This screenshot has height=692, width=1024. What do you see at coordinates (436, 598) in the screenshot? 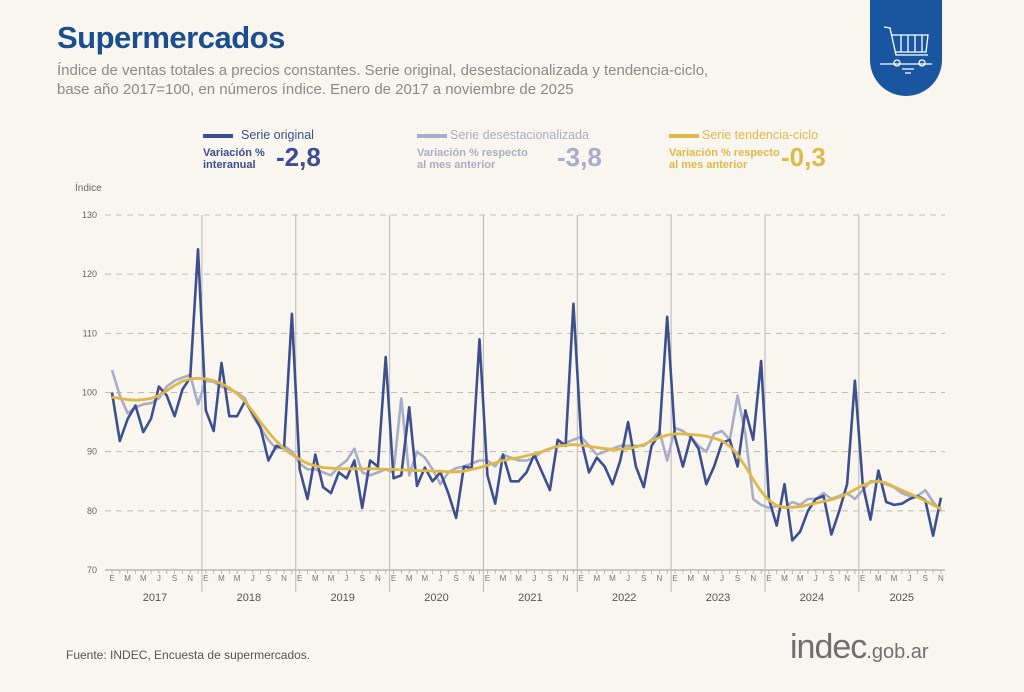
I see `year-label: 2020` at bounding box center [436, 598].